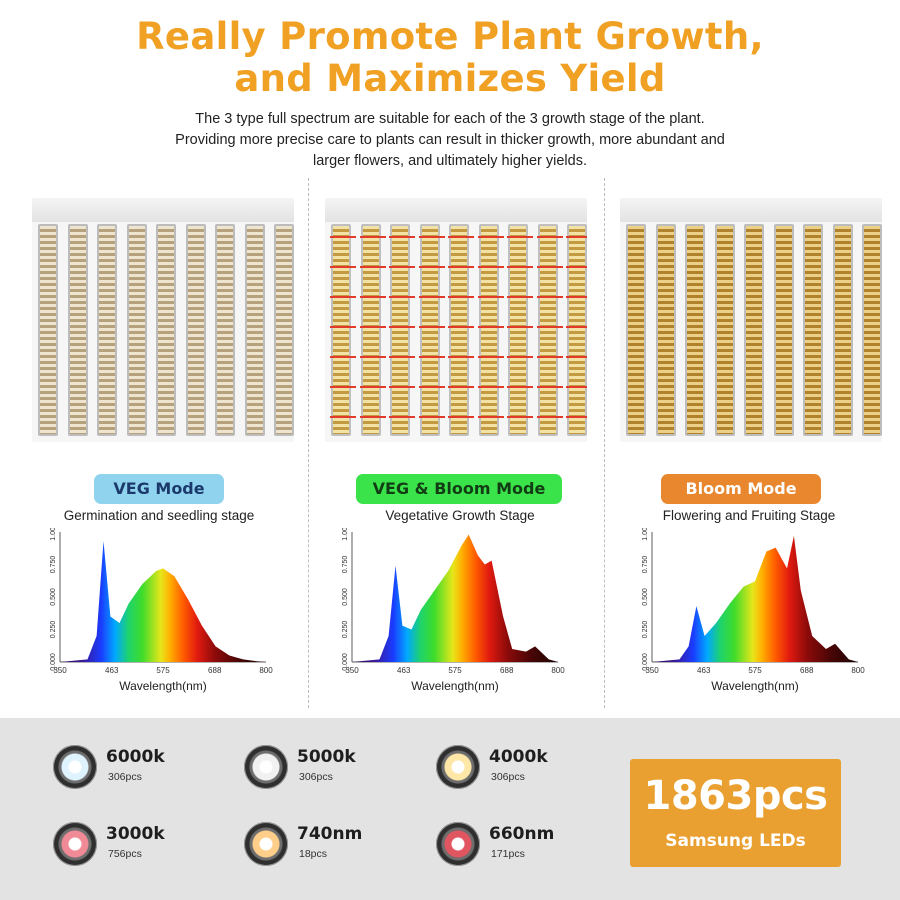 This screenshot has height=900, width=900. Describe the element at coordinates (455, 670) in the screenshot. I see `x-tick-label: 575` at that location.